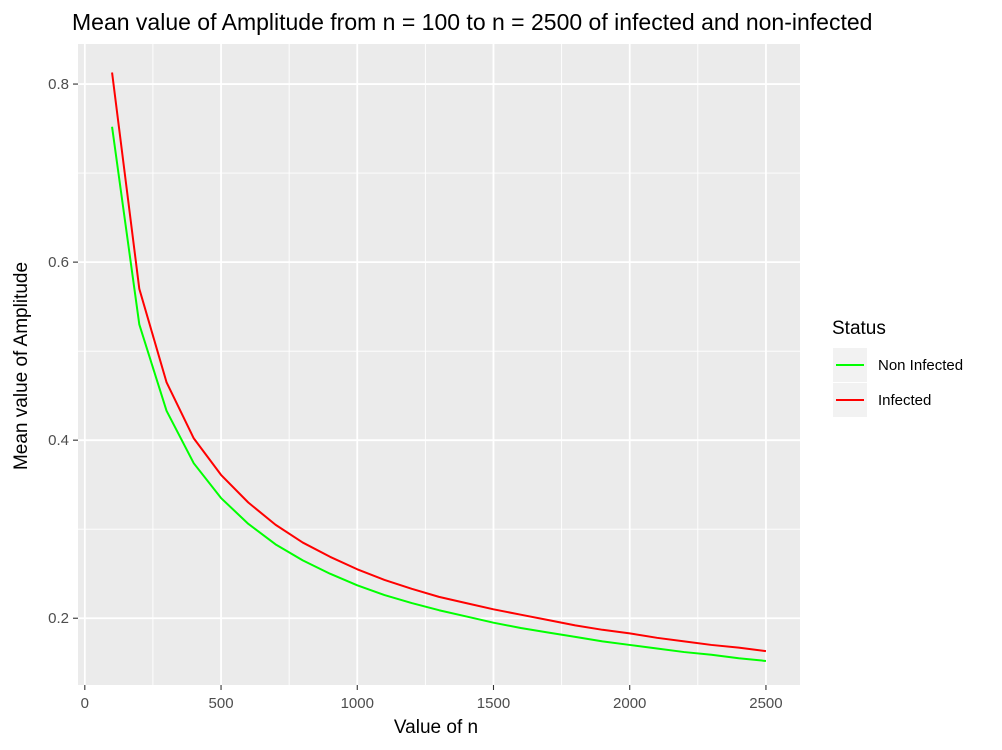 The height and width of the screenshot is (750, 1002). I want to click on legend-item-non-infected: Non Infected, so click(898, 365).